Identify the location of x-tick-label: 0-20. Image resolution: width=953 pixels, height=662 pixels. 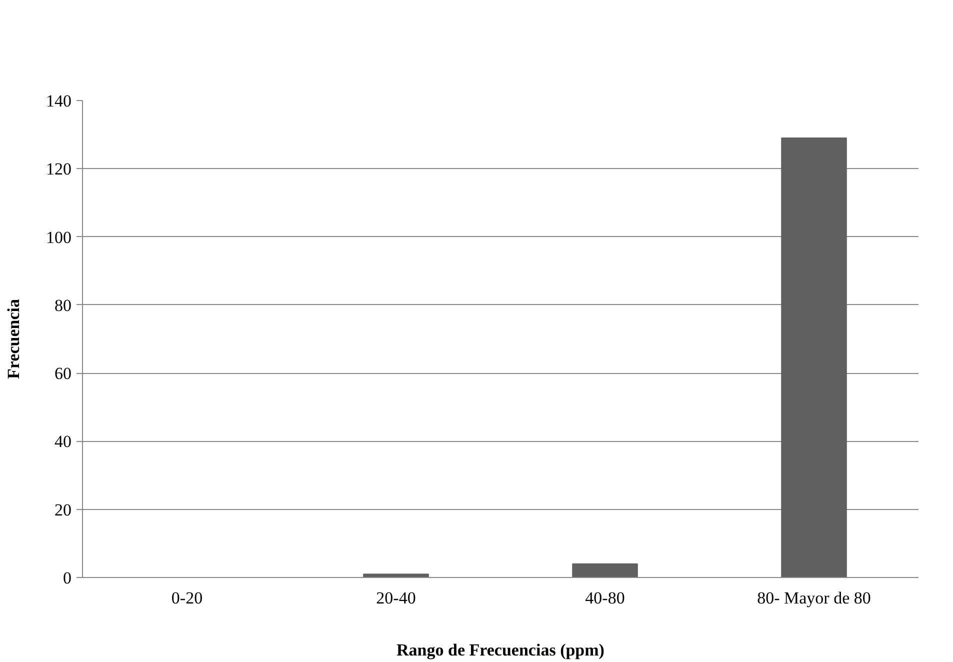
(187, 598).